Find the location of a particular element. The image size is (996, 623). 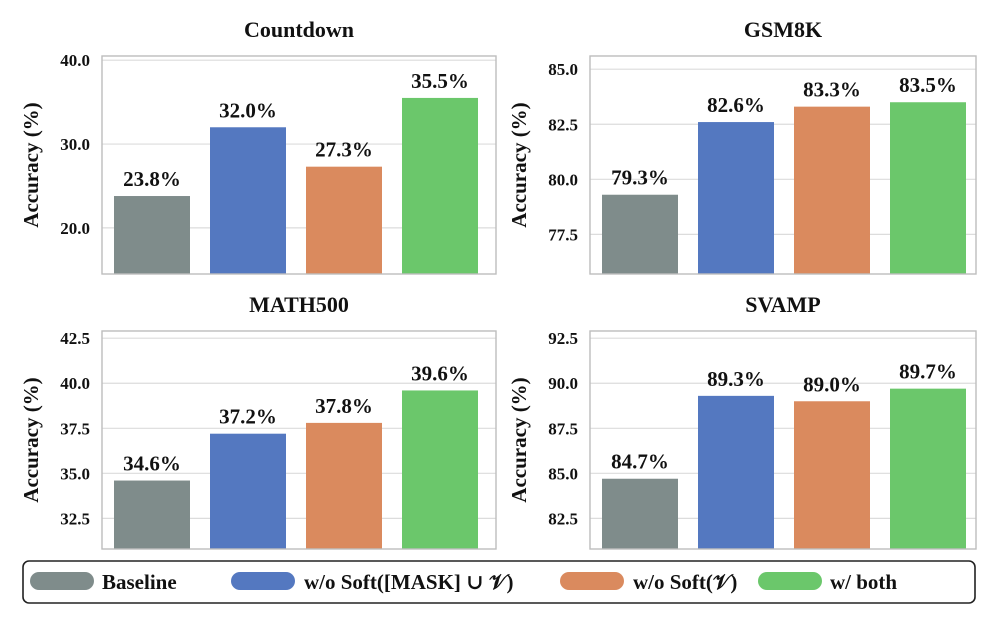

data-label: 83.3% is located at coordinates (832, 90).